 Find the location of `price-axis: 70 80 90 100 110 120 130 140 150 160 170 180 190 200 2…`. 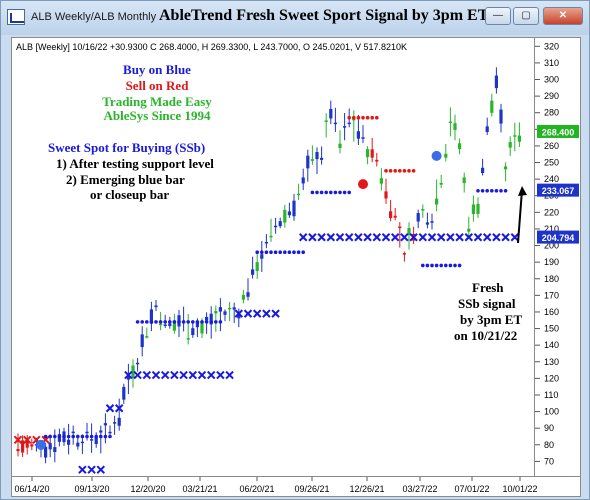

price-axis: 70 80 90 100 110 120 130 140 150 160 170 180 190 200 2… is located at coordinates (558, 257).